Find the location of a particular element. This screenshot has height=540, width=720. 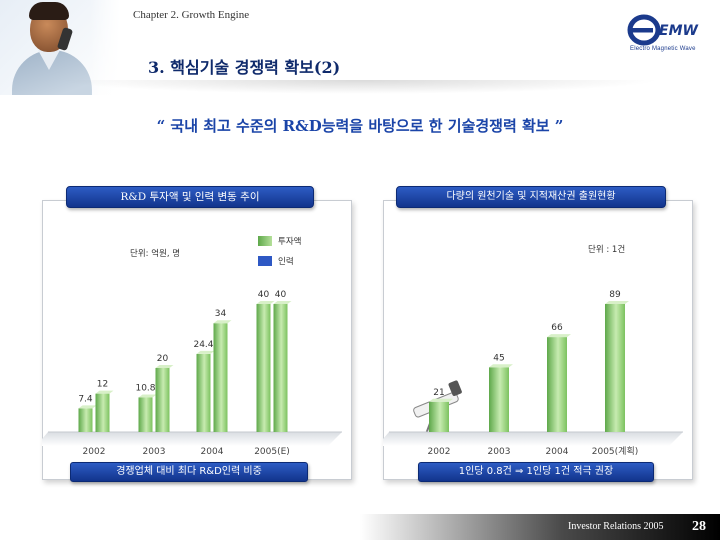

page-number: 28 is located at coordinates (699, 526).